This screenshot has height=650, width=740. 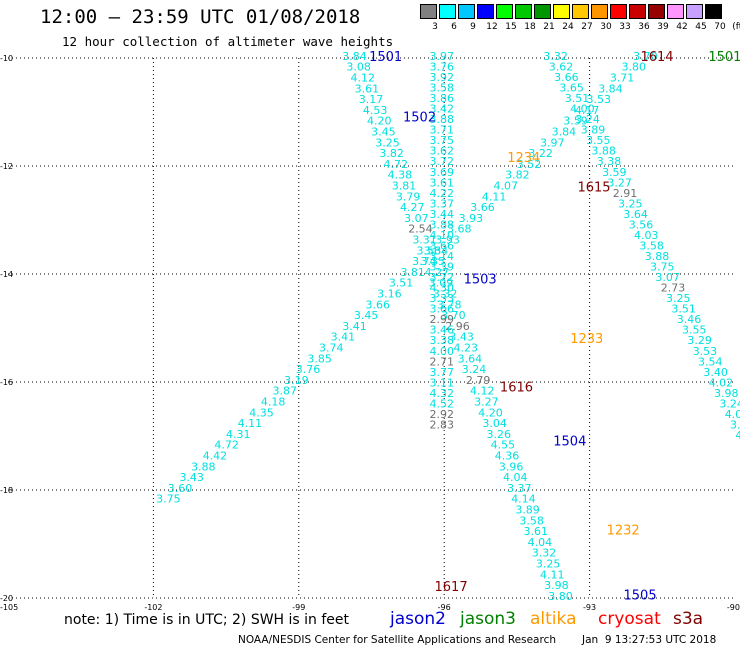 I want to click on swh-value: 3.69, so click(x=442, y=172).